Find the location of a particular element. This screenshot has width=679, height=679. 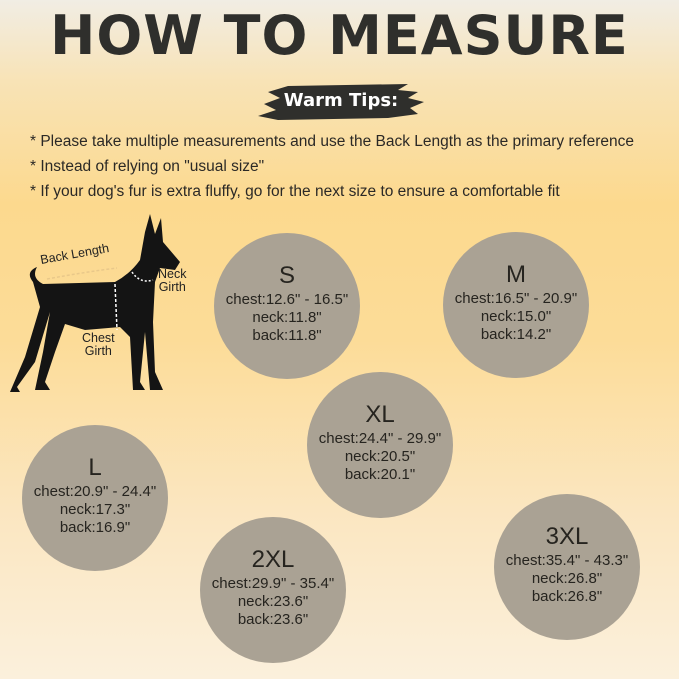

neck-measure: neck:15.0" is located at coordinates (516, 316).